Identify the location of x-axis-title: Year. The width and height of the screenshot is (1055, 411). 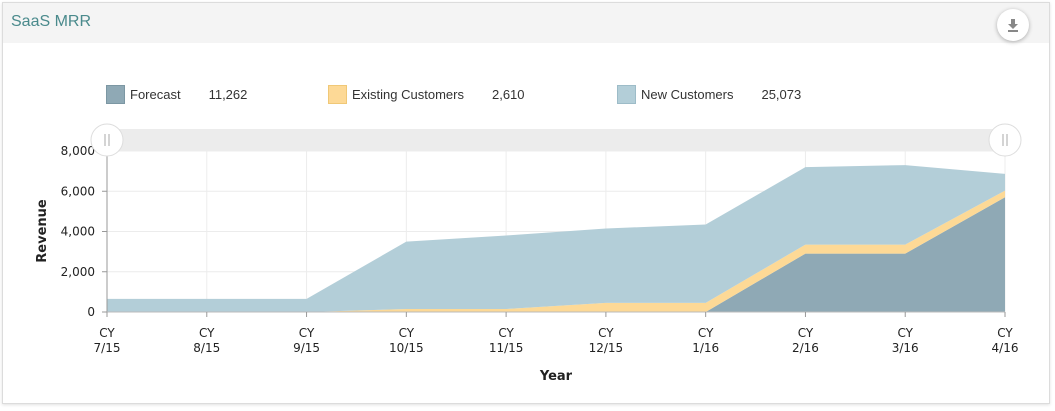
(556, 376).